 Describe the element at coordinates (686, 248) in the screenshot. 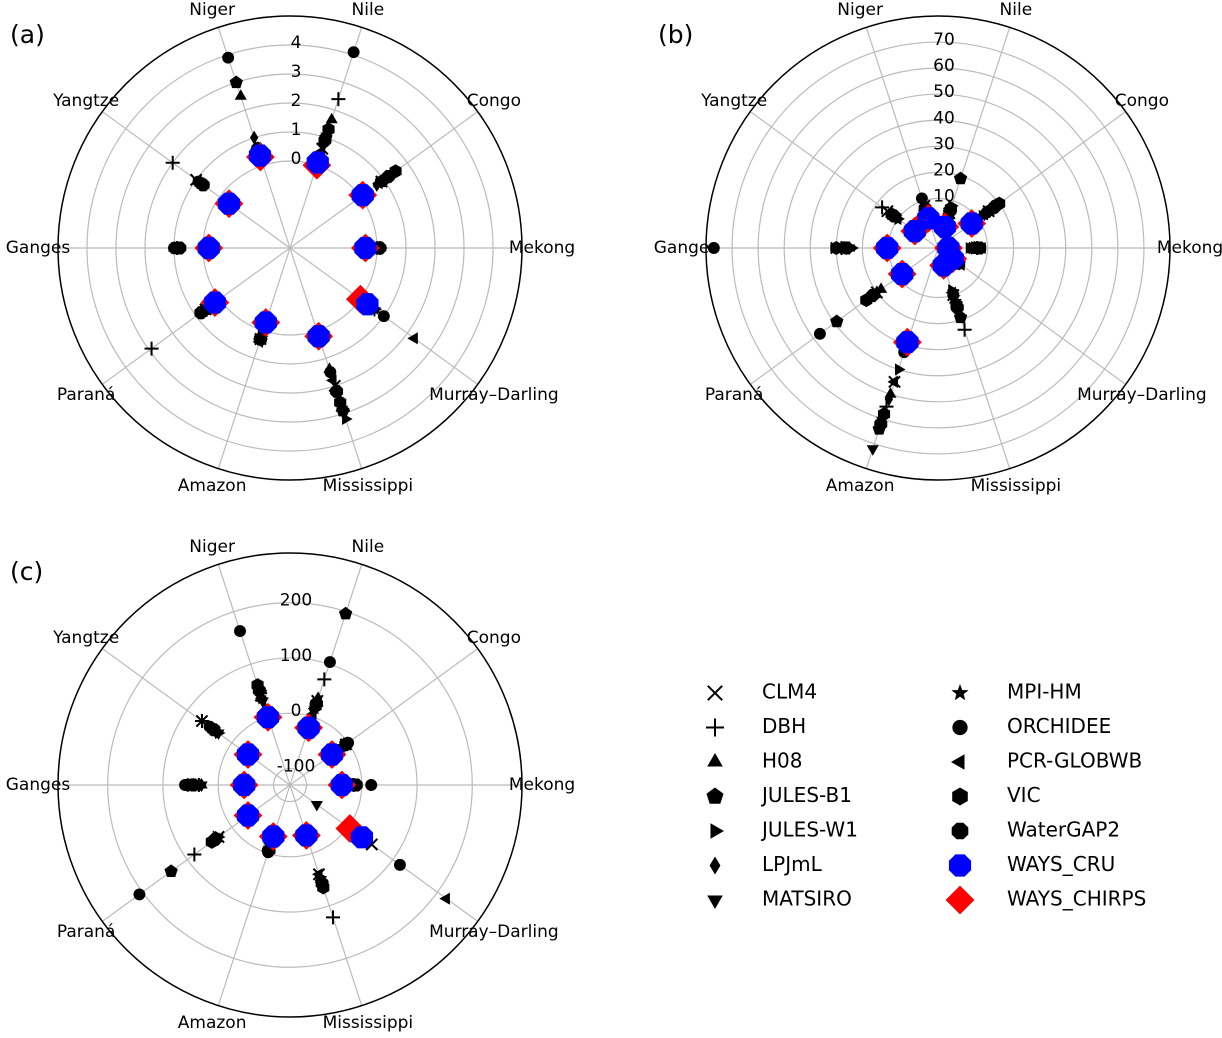

I see `category-label: Ganges` at that location.